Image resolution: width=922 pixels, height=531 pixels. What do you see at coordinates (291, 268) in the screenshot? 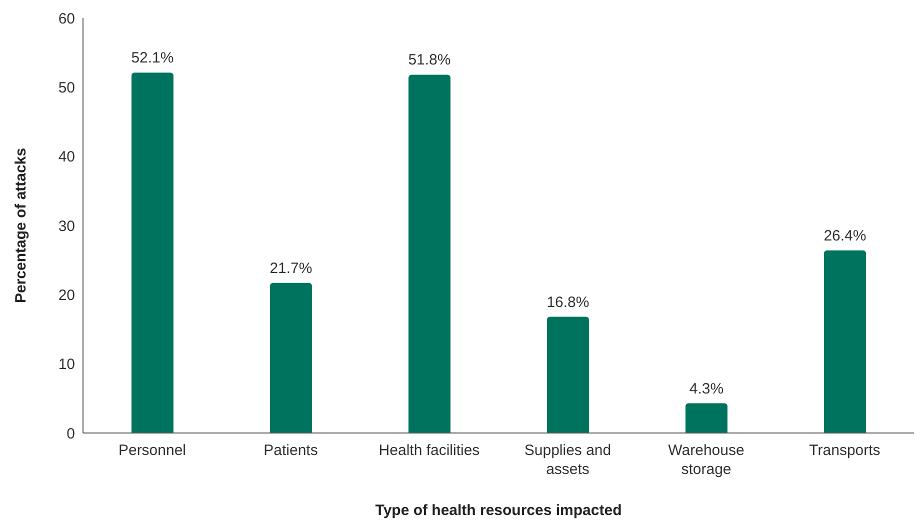
I see `data-label: 21.7%` at bounding box center [291, 268].